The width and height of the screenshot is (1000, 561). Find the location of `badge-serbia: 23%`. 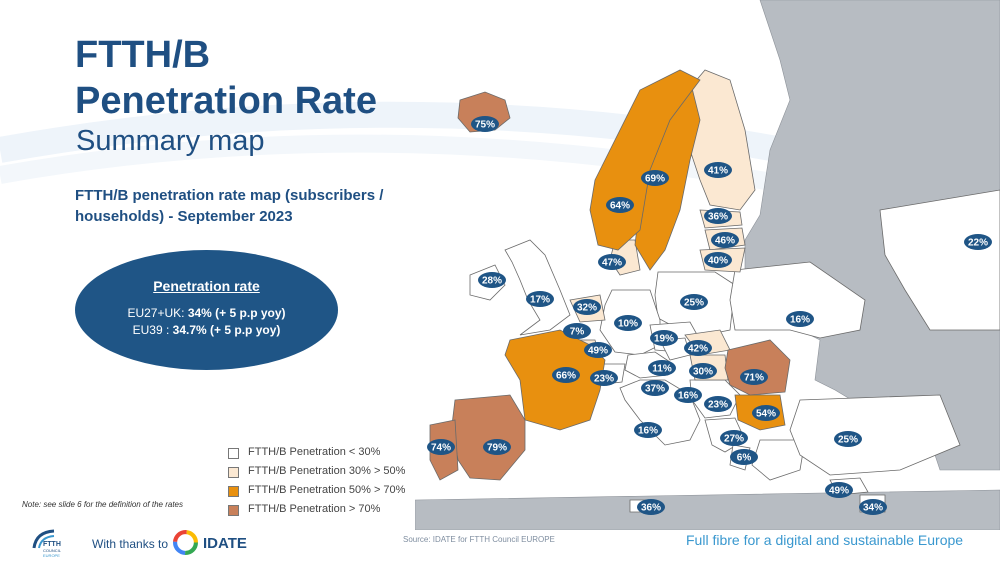

badge-serbia: 23% is located at coordinates (718, 404).